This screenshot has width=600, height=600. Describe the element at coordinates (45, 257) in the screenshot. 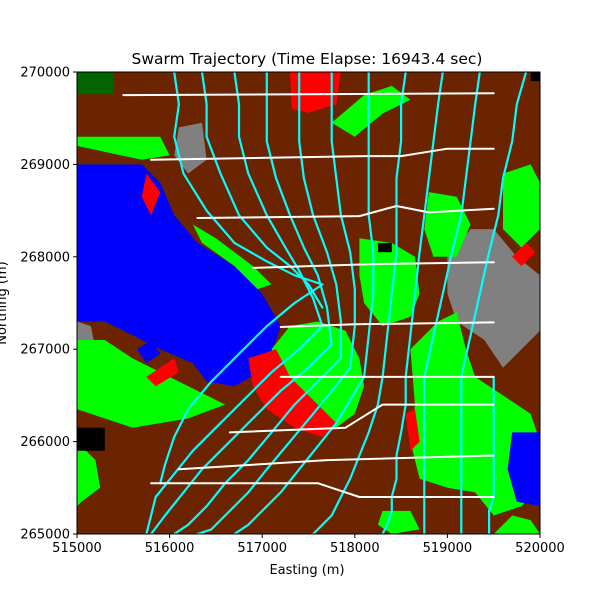

I see `y-tick-label: 268000` at that location.